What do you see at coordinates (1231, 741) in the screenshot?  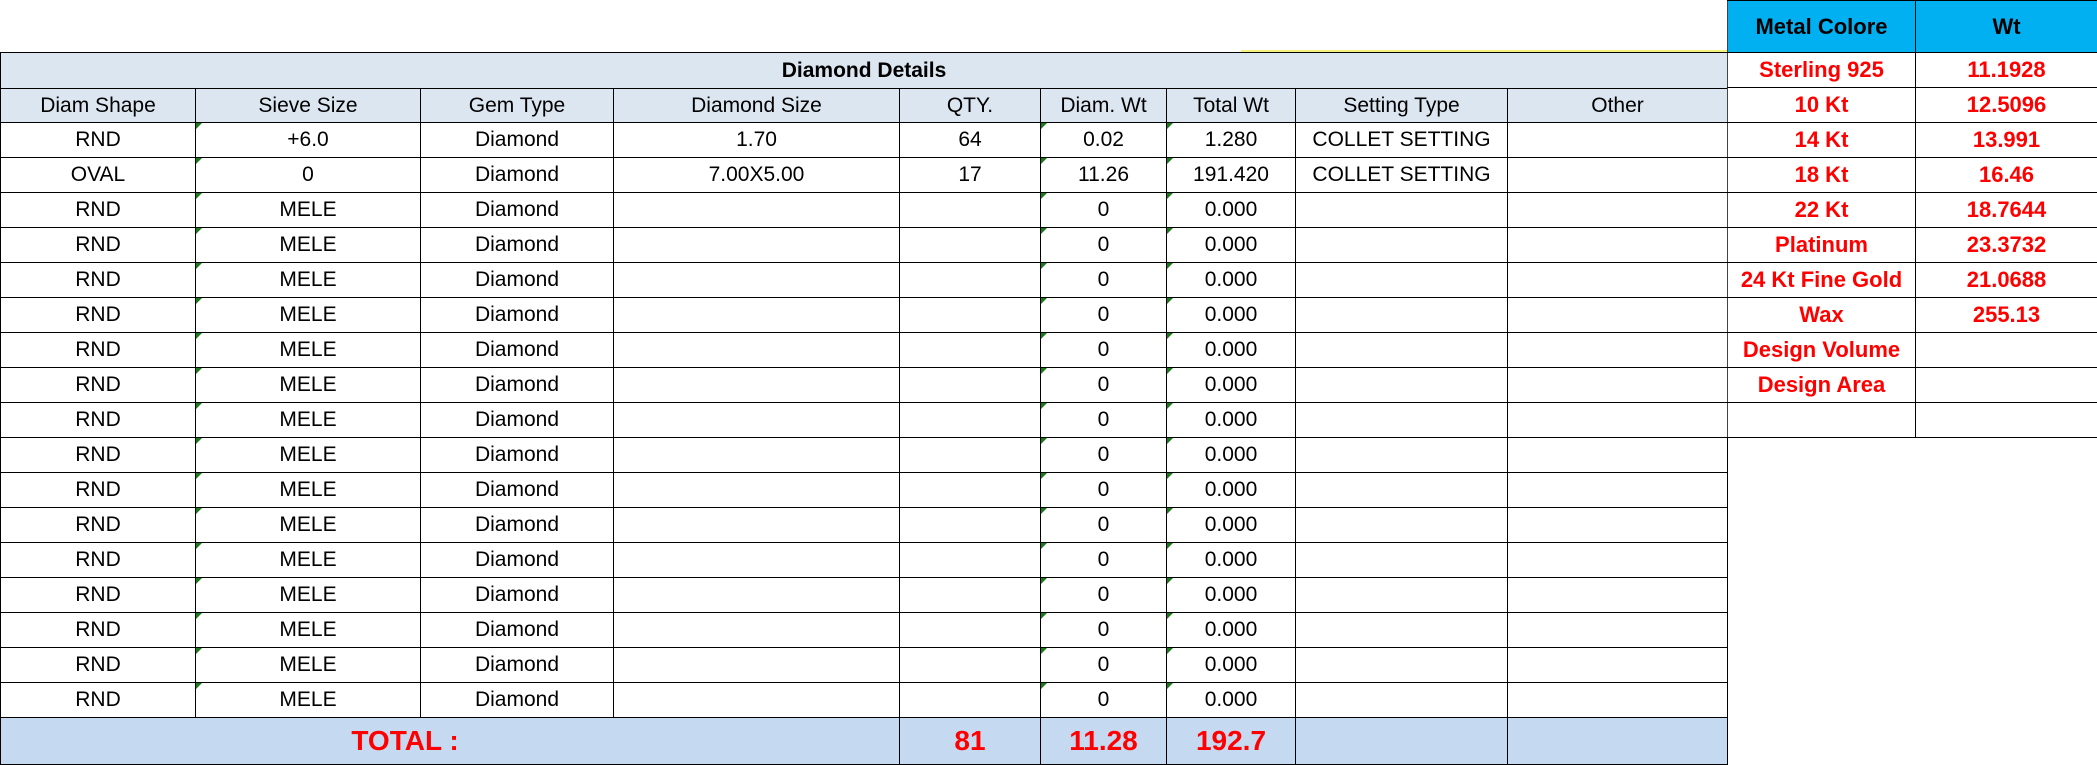 I see `total-total-wt: 192.7` at bounding box center [1231, 741].